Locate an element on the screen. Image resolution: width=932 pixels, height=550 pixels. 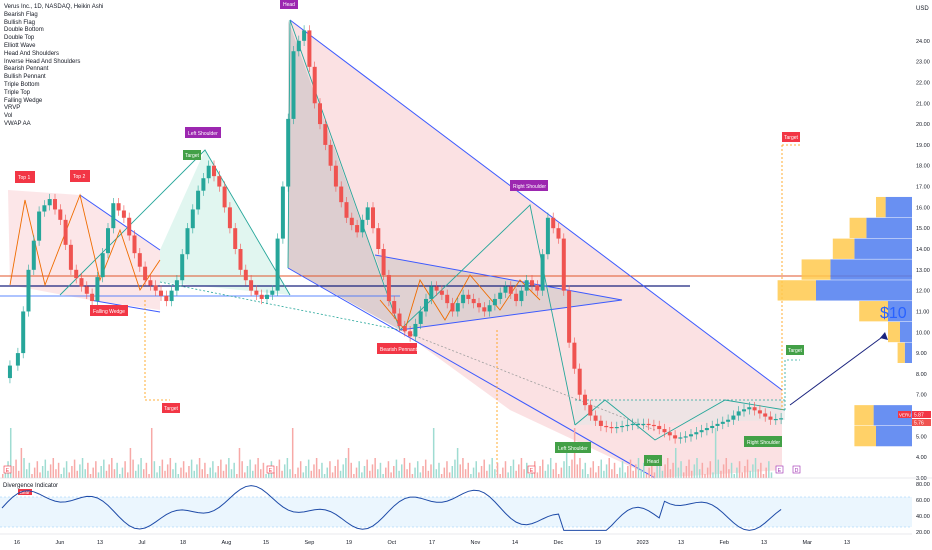
indicator-item: Triple Bottom is located at coordinates (22, 84).